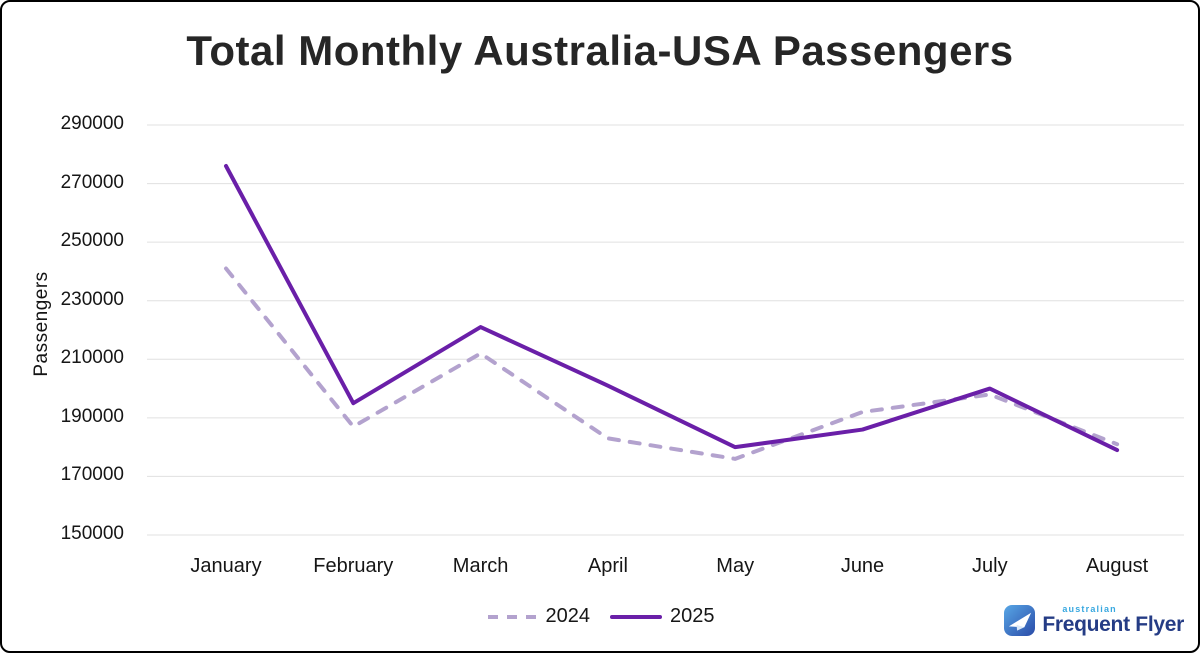  Describe the element at coordinates (92, 299) in the screenshot. I see `y-tick-label: 230000` at that location.